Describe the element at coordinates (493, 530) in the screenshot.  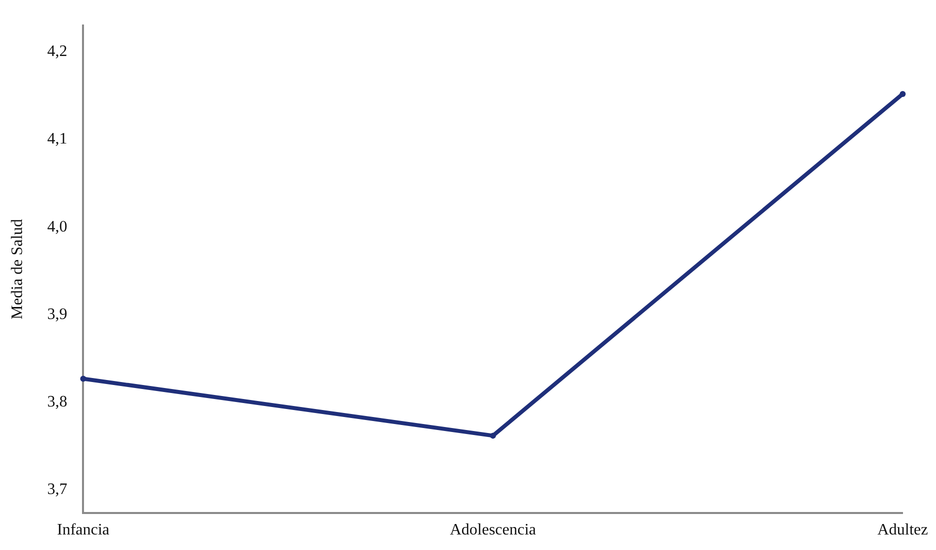
I see `x-tick-label: Adolescencia` at that location.